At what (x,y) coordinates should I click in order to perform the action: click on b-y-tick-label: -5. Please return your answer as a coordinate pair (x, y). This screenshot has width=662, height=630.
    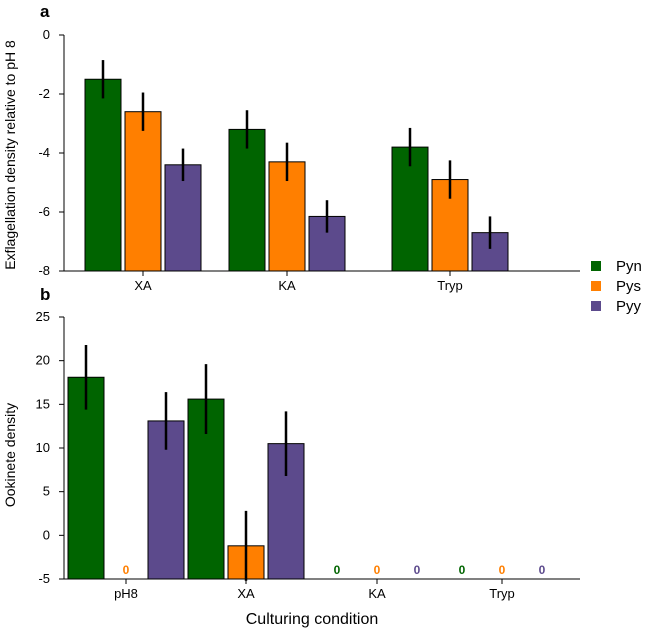
    Looking at the image, I should click on (44, 578).